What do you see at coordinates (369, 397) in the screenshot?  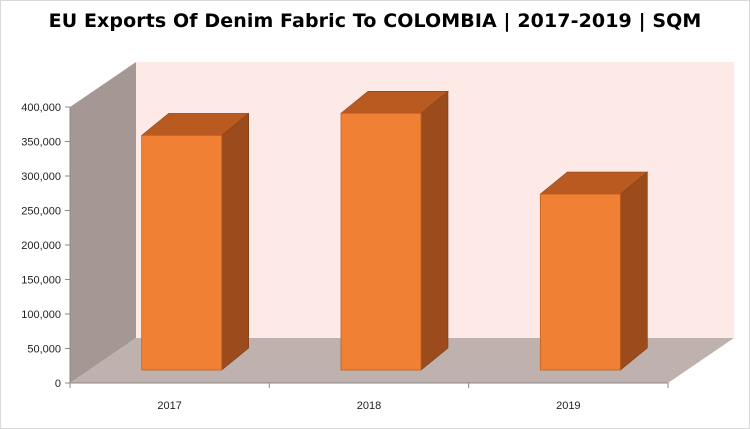 I see `x-ticks: 2017 2018 2019` at bounding box center [369, 397].